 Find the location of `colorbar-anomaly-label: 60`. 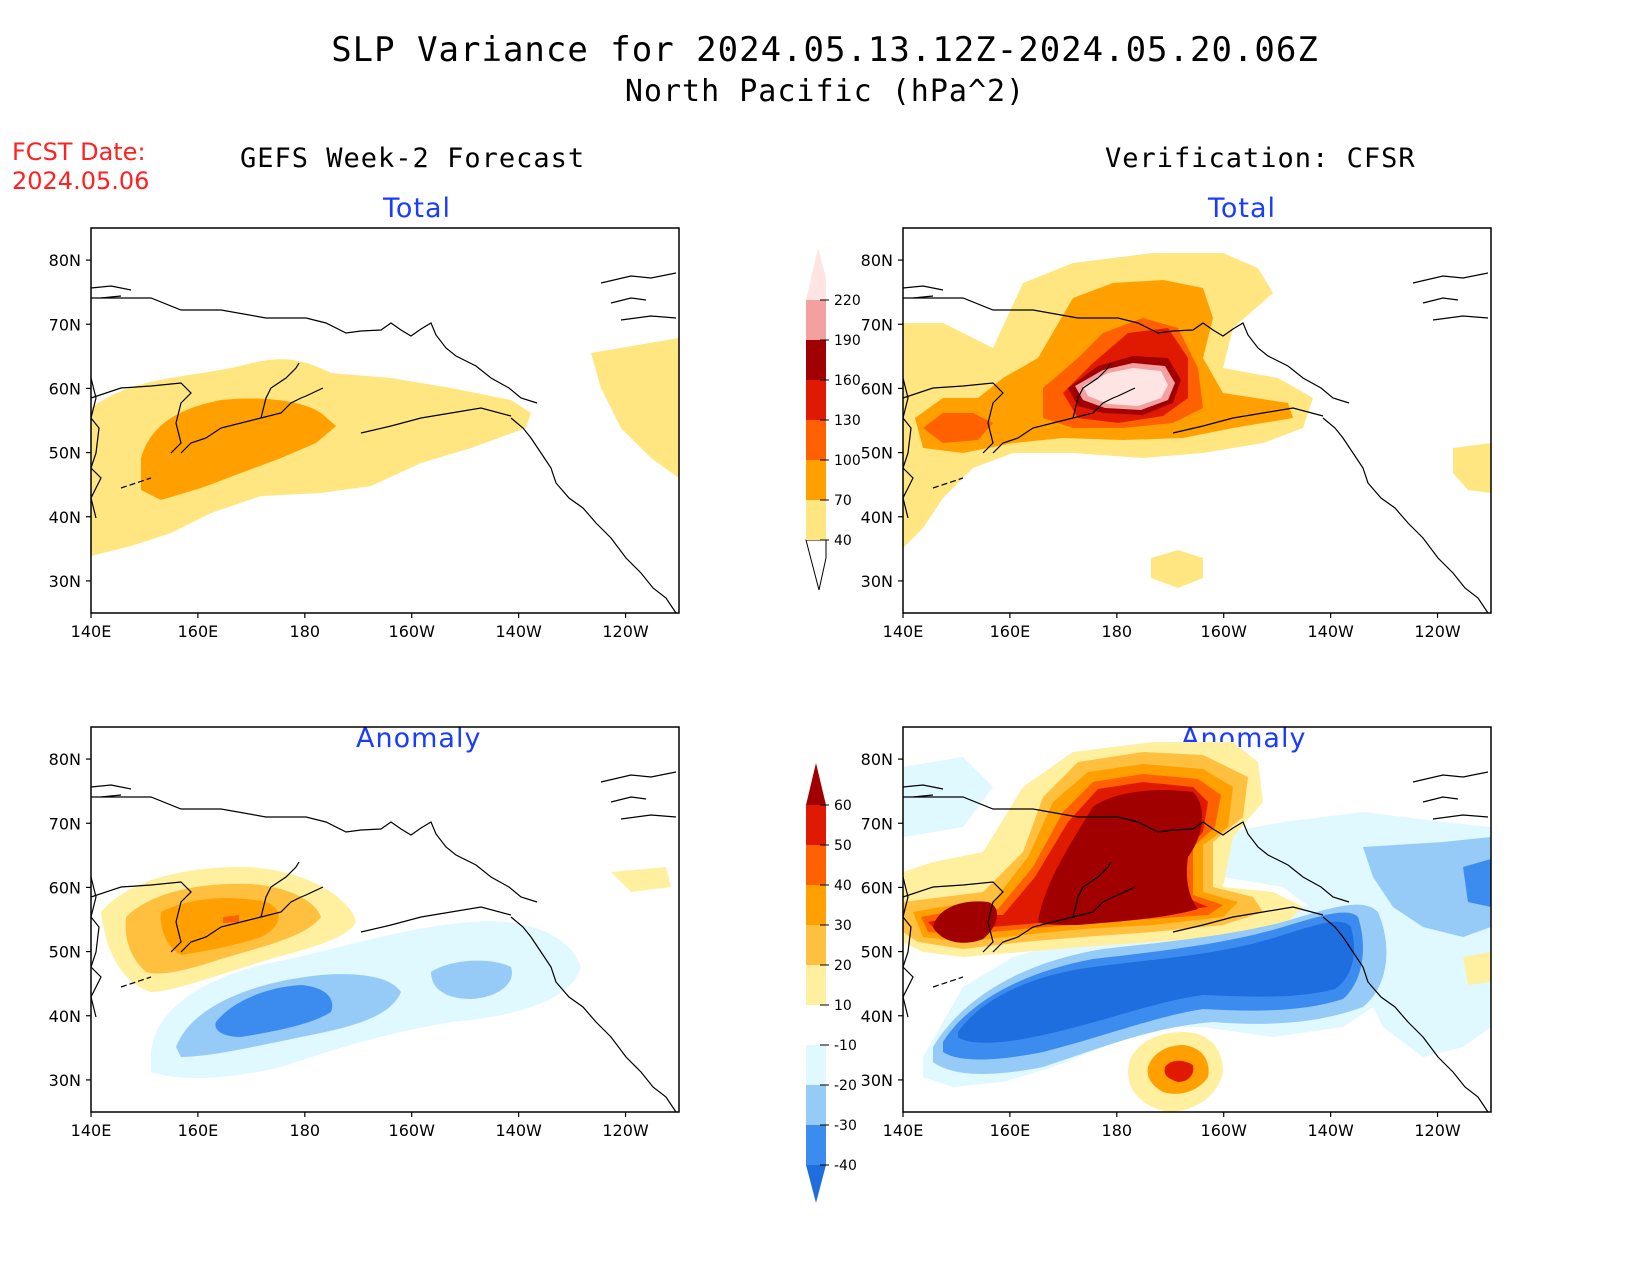

colorbar-anomaly-label: 60 is located at coordinates (843, 806).